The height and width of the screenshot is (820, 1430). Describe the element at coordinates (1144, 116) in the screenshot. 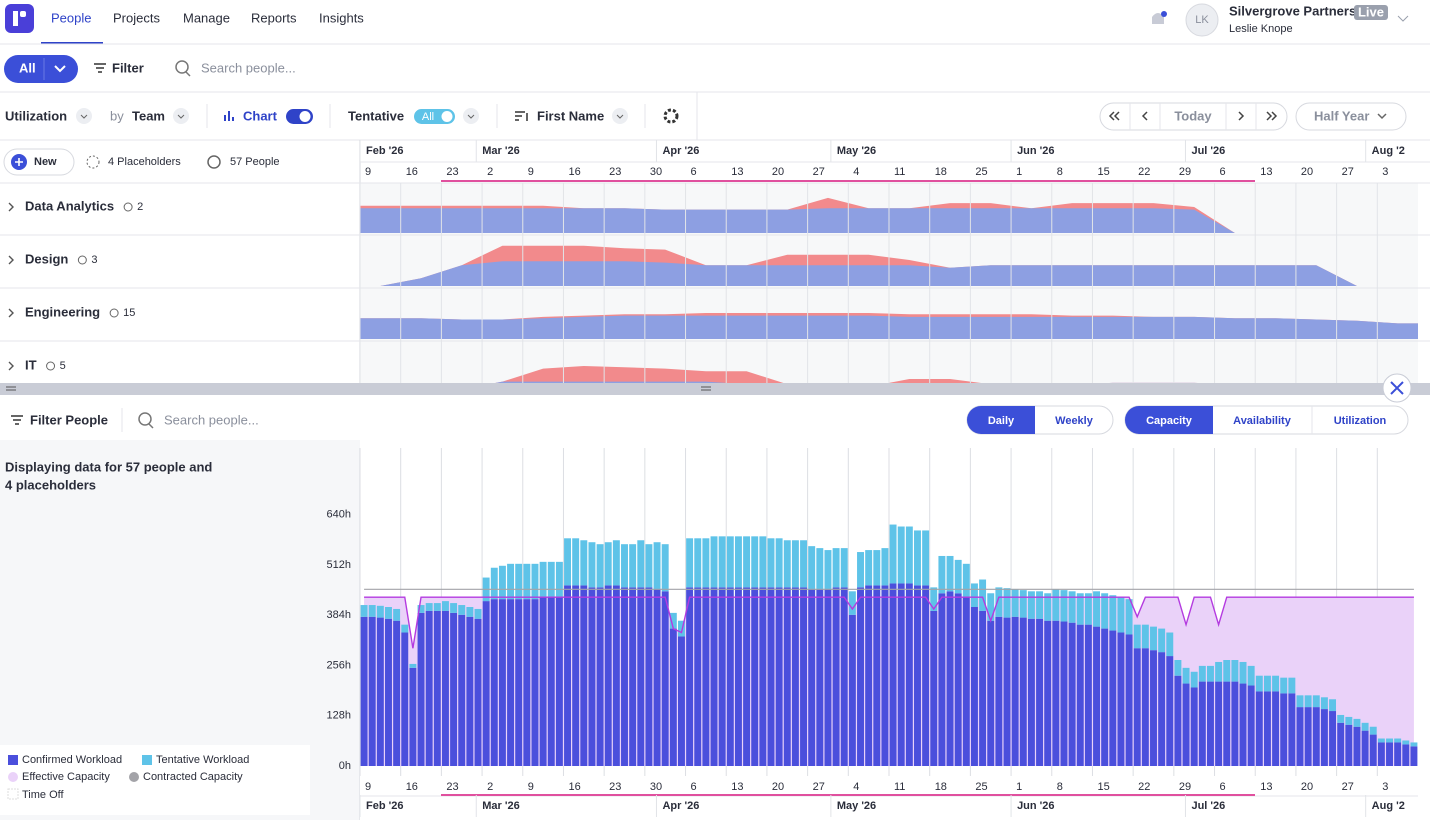

I see `prev-button` at that location.